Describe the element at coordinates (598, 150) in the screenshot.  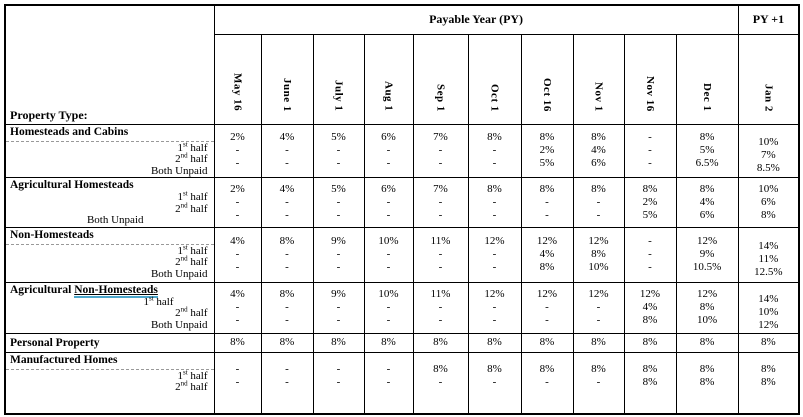
I see `value-lines: 8% 4% 6%` at that location.